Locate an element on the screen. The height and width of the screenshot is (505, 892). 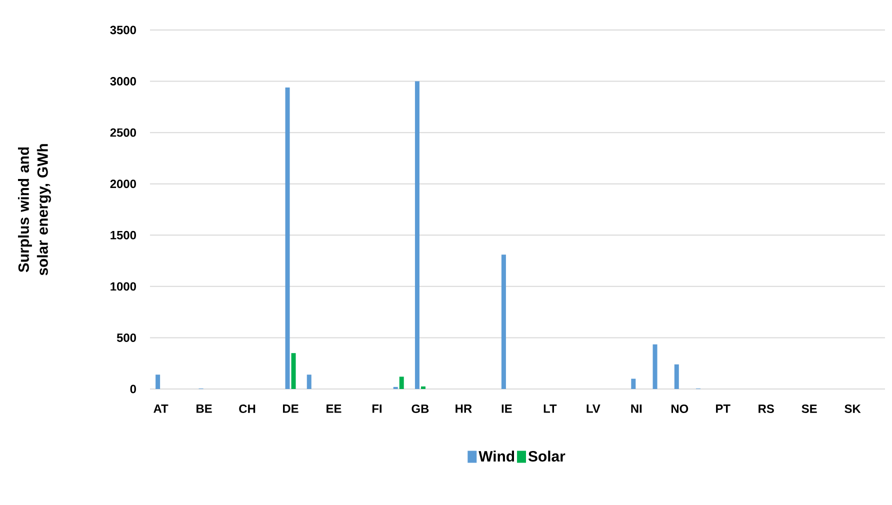
x-tick-label: SE is located at coordinates (809, 408).